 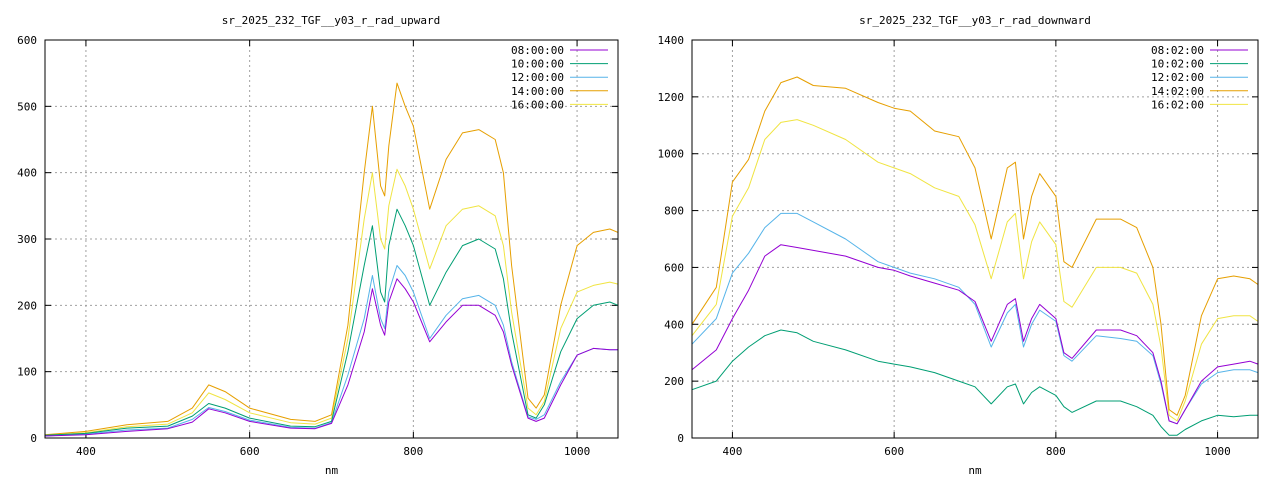 What do you see at coordinates (27, 106) in the screenshot?
I see `y-tick-label: 500` at bounding box center [27, 106].